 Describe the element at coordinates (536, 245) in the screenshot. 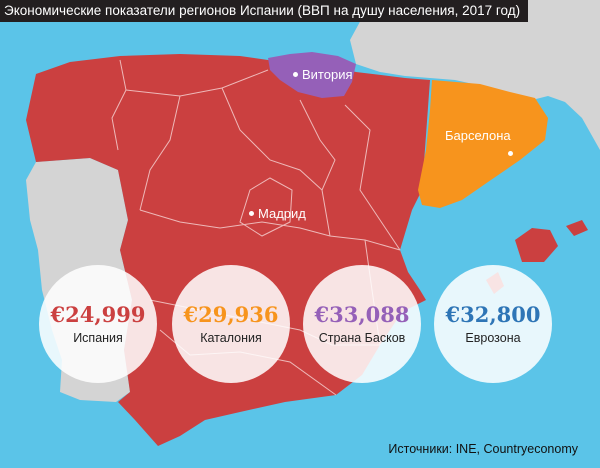

I see `mallorca-island` at that location.